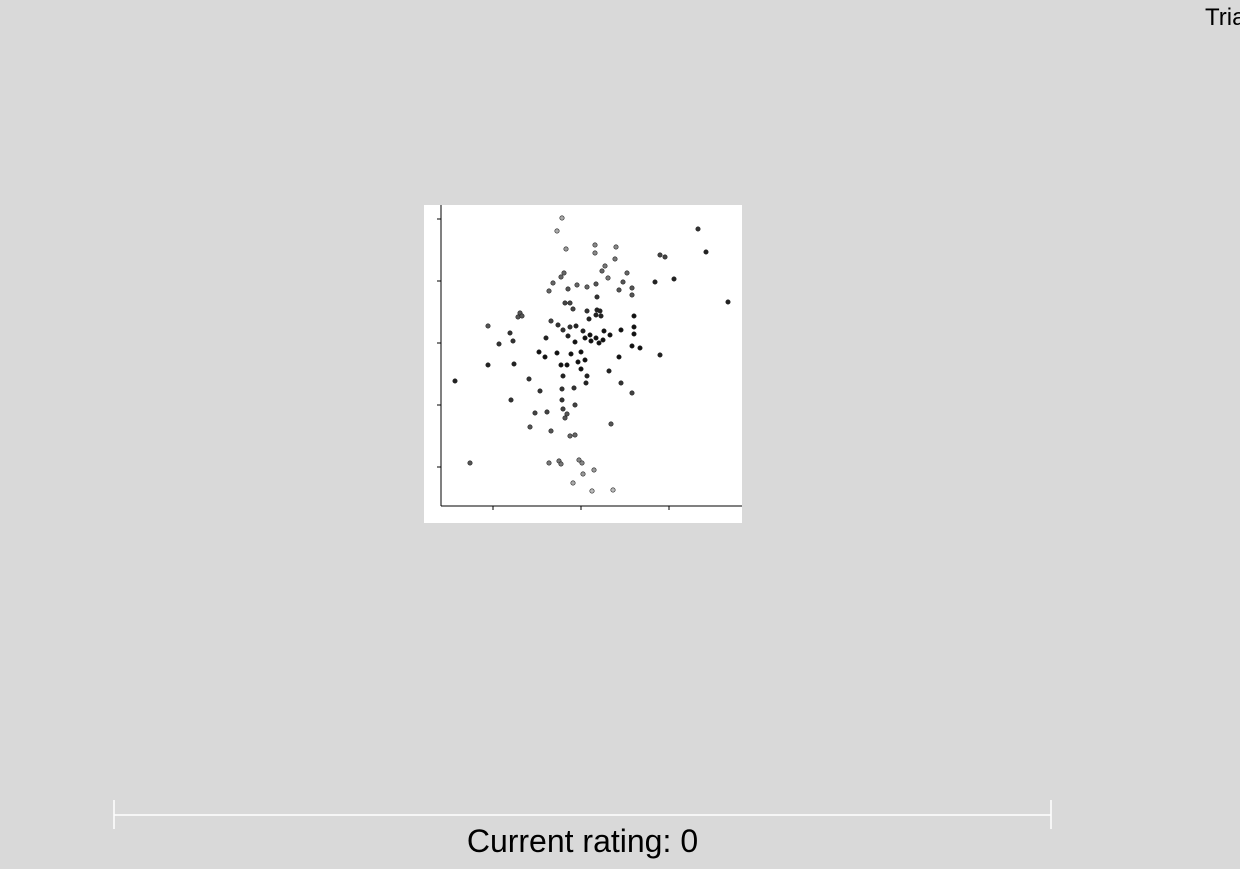 The width and height of the screenshot is (1240, 869). I want to click on plot-axes, so click(589, 357).